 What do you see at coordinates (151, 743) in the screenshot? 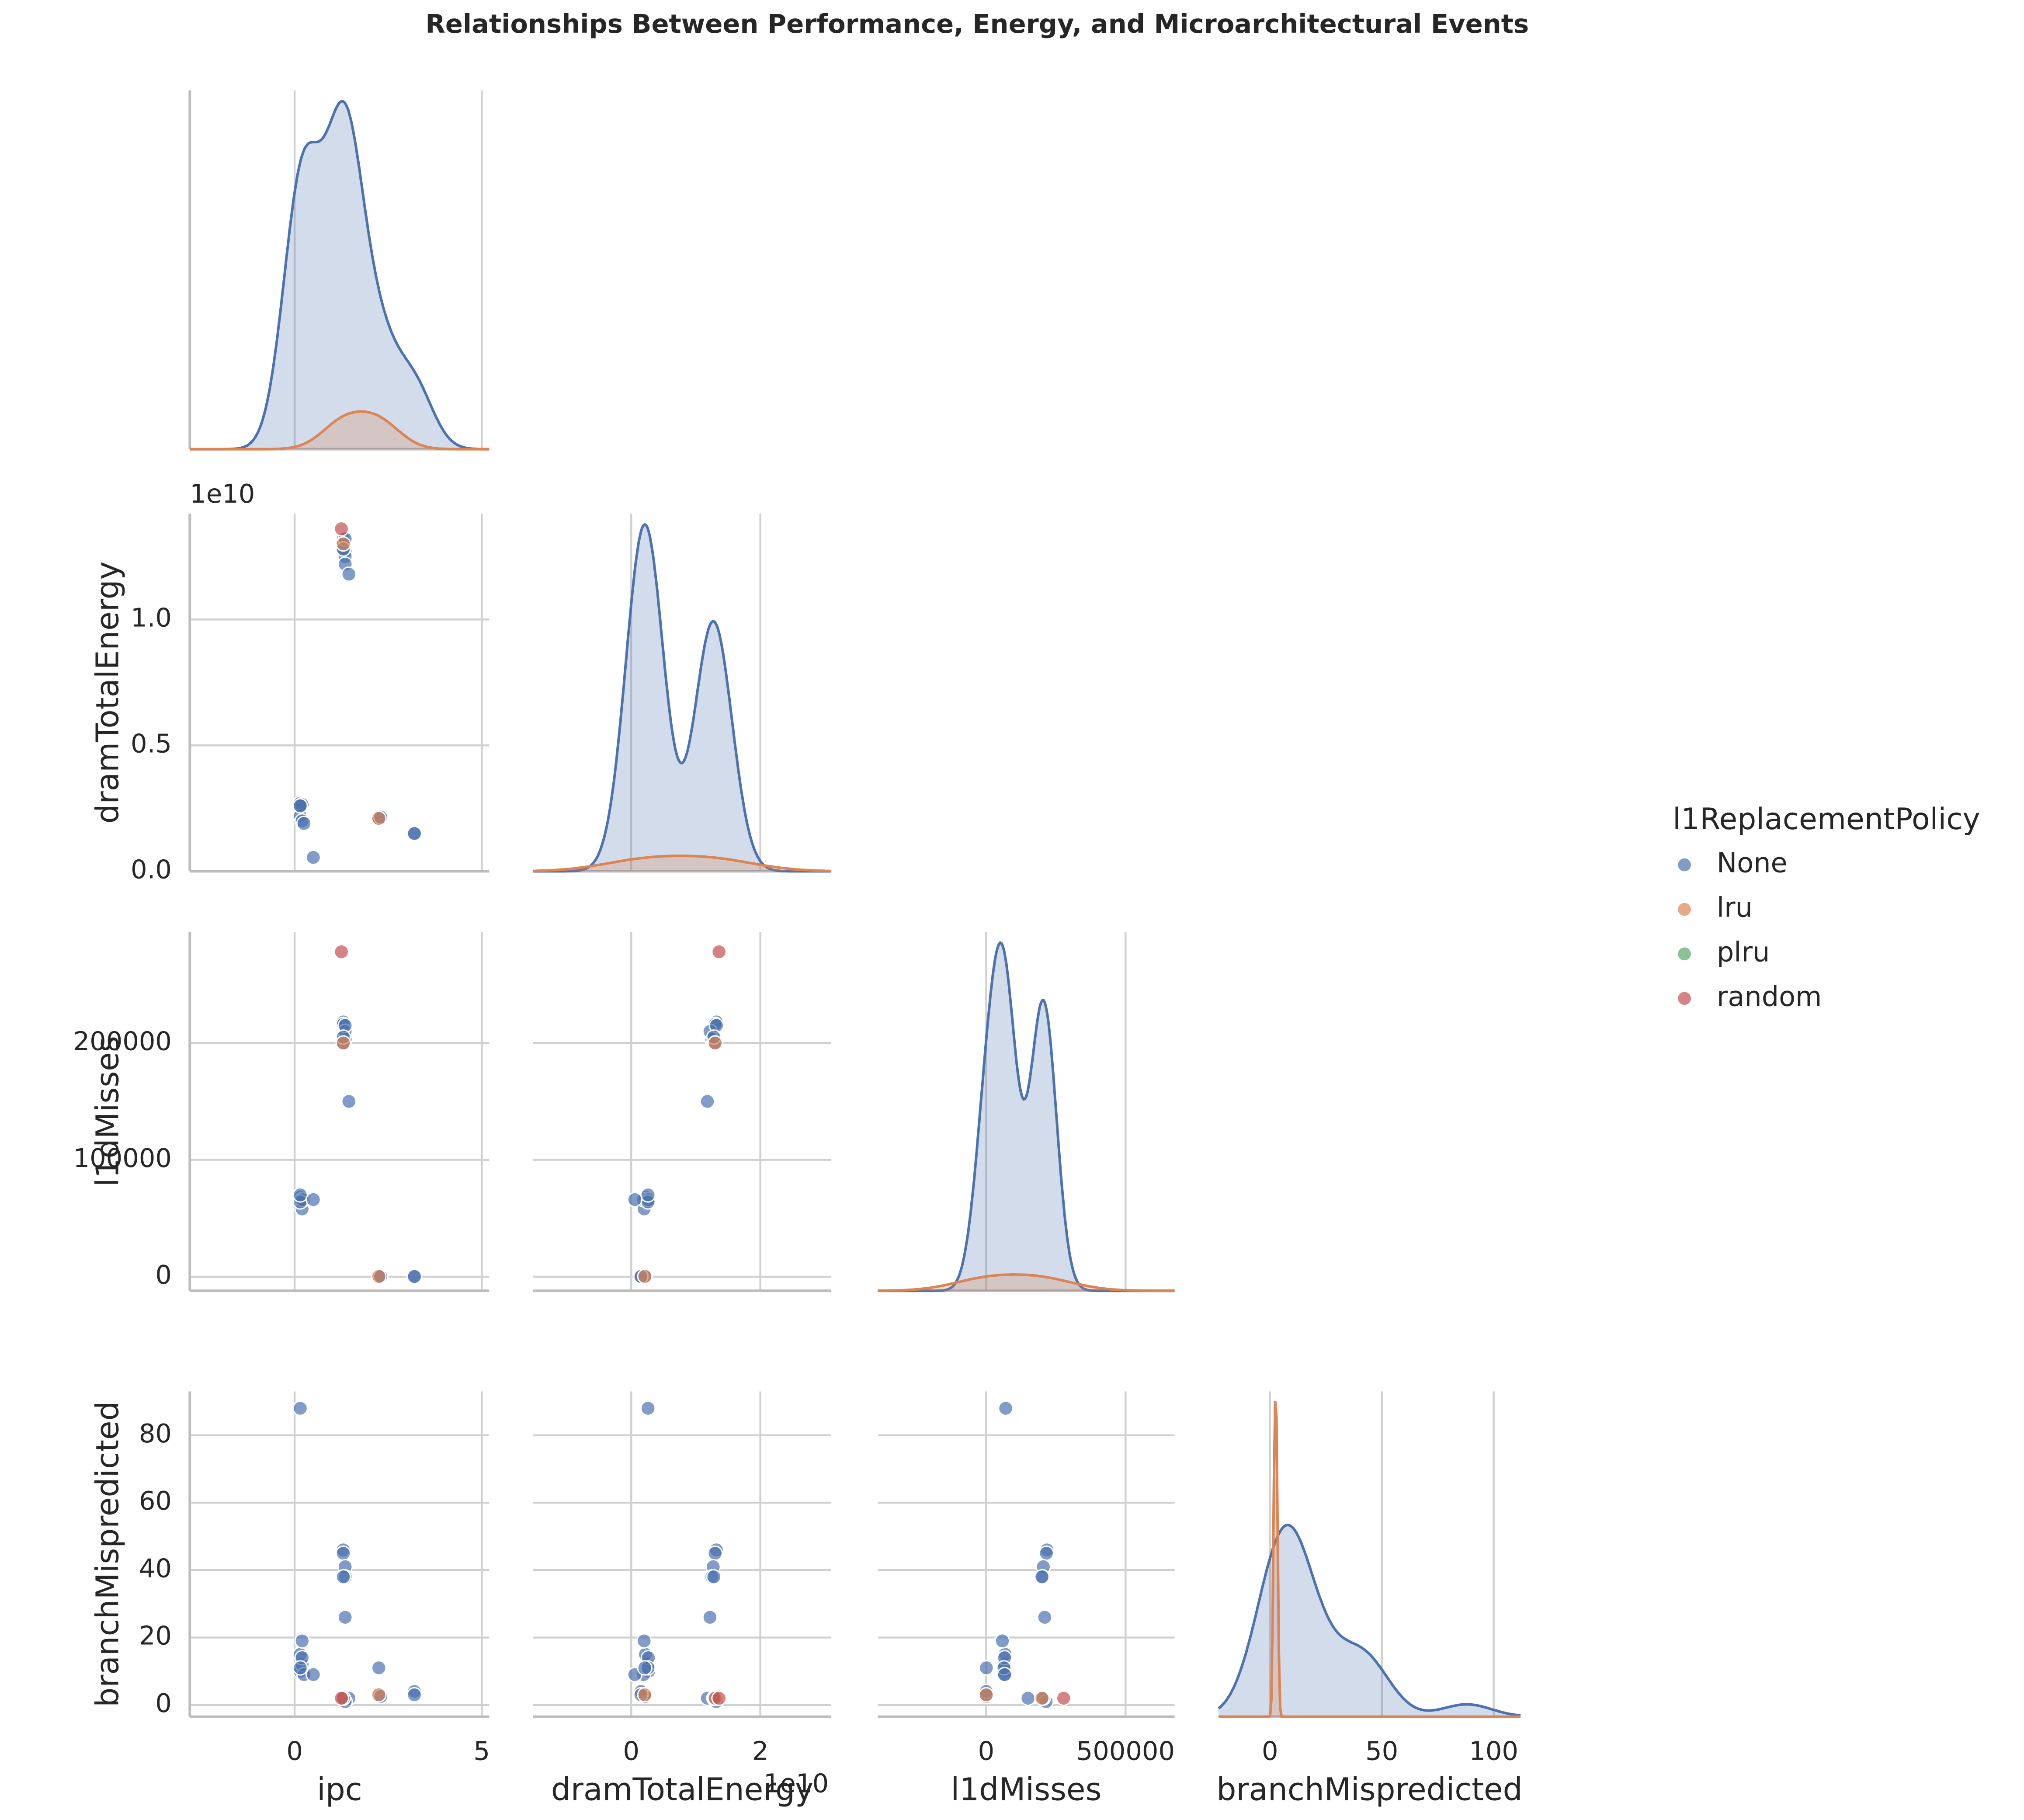
I see `y-tick-label: 0.5` at bounding box center [151, 743].